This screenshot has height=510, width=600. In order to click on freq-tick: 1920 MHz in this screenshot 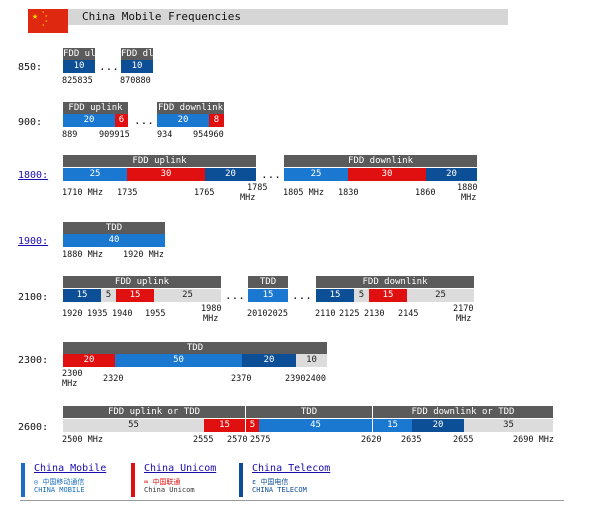, I will do `click(143, 255)`.